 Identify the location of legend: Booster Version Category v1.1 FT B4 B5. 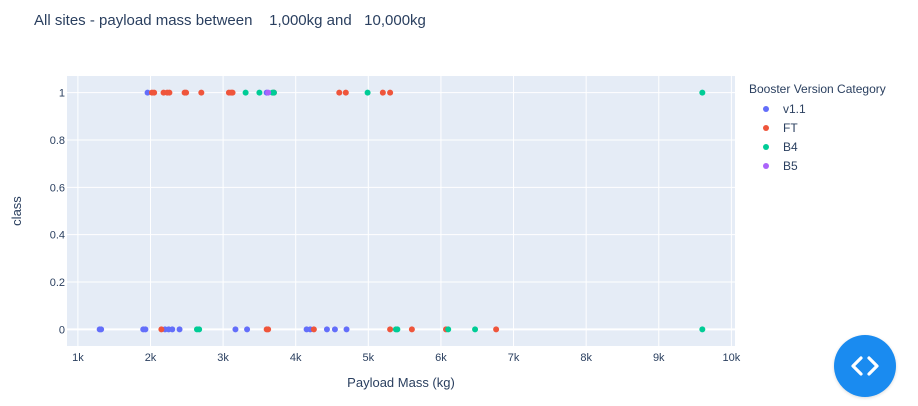
(817, 128).